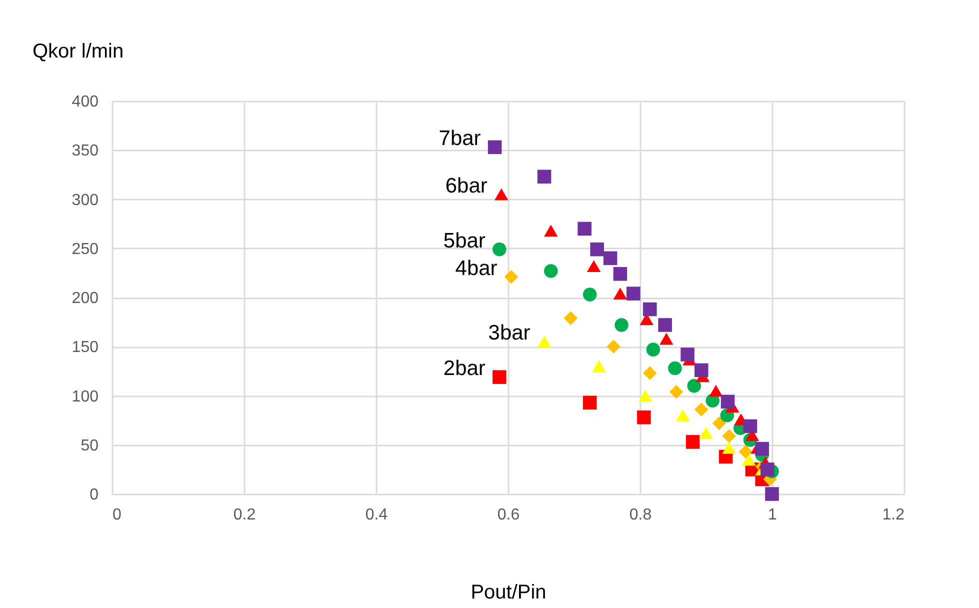 The width and height of the screenshot is (979, 608). Describe the element at coordinates (78, 51) in the screenshot. I see `y-axis-title: Qkor l/min` at that location.